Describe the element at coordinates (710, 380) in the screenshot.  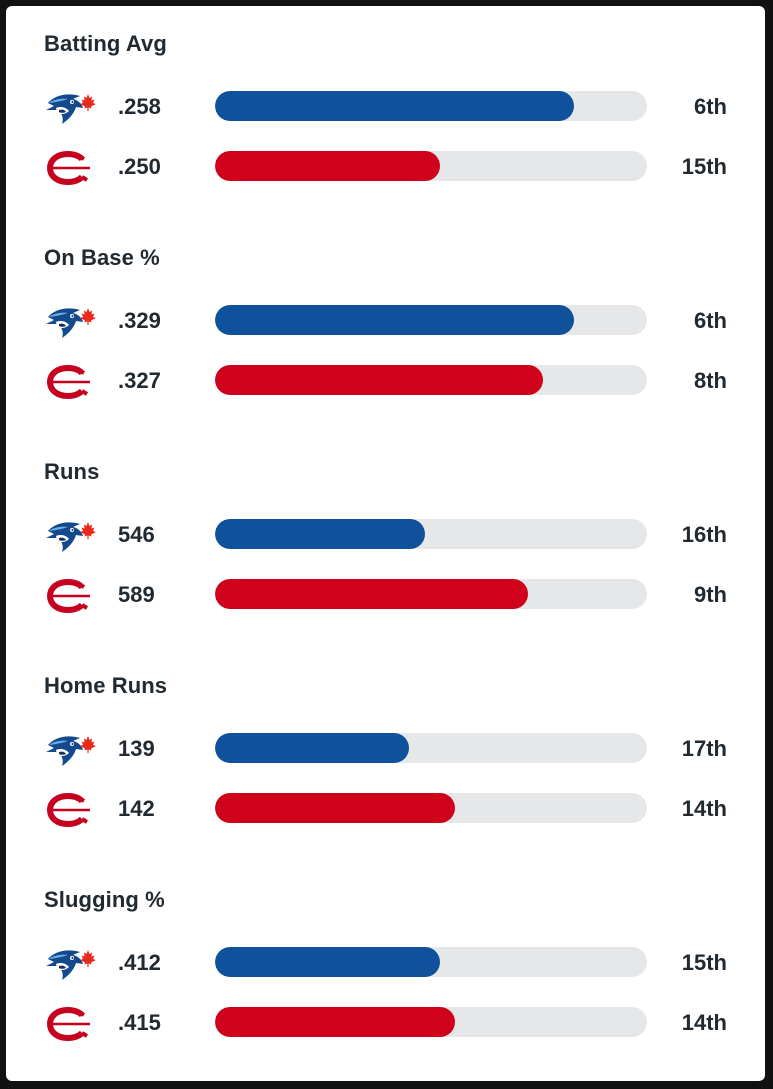
I see `league-rank: 8th` at that location.